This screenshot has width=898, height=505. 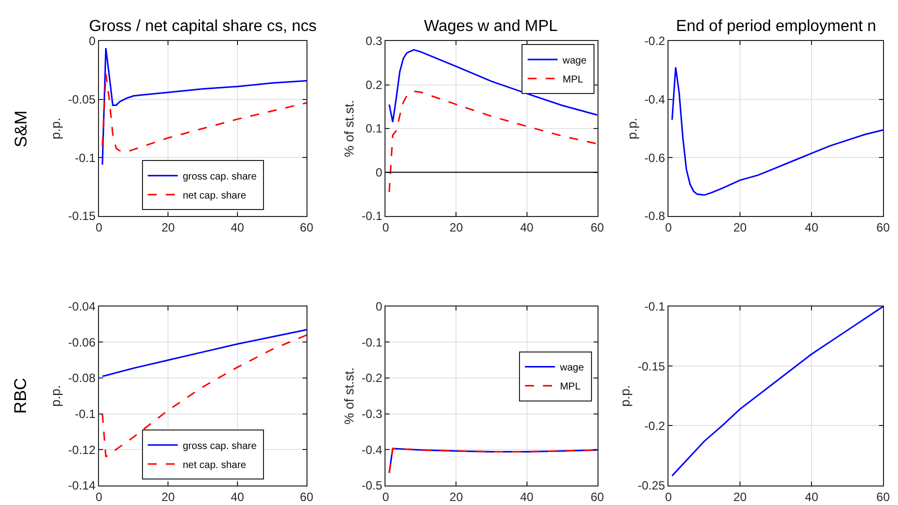 I want to click on y-tick-label: -0.3, so click(x=372, y=414).